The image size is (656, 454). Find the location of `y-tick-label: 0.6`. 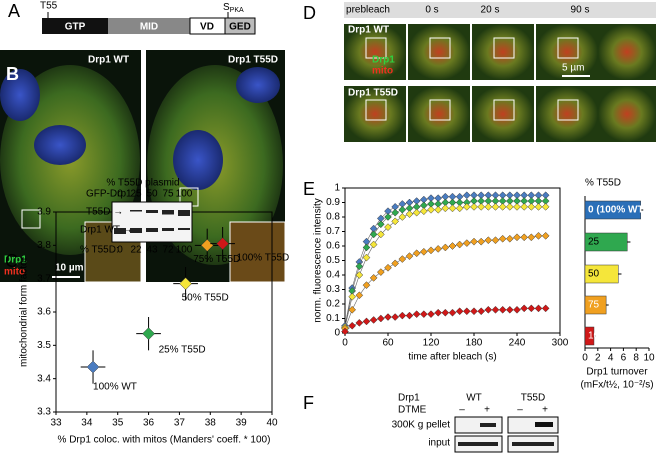

y-tick-label: 0.6 is located at coordinates (333, 246).